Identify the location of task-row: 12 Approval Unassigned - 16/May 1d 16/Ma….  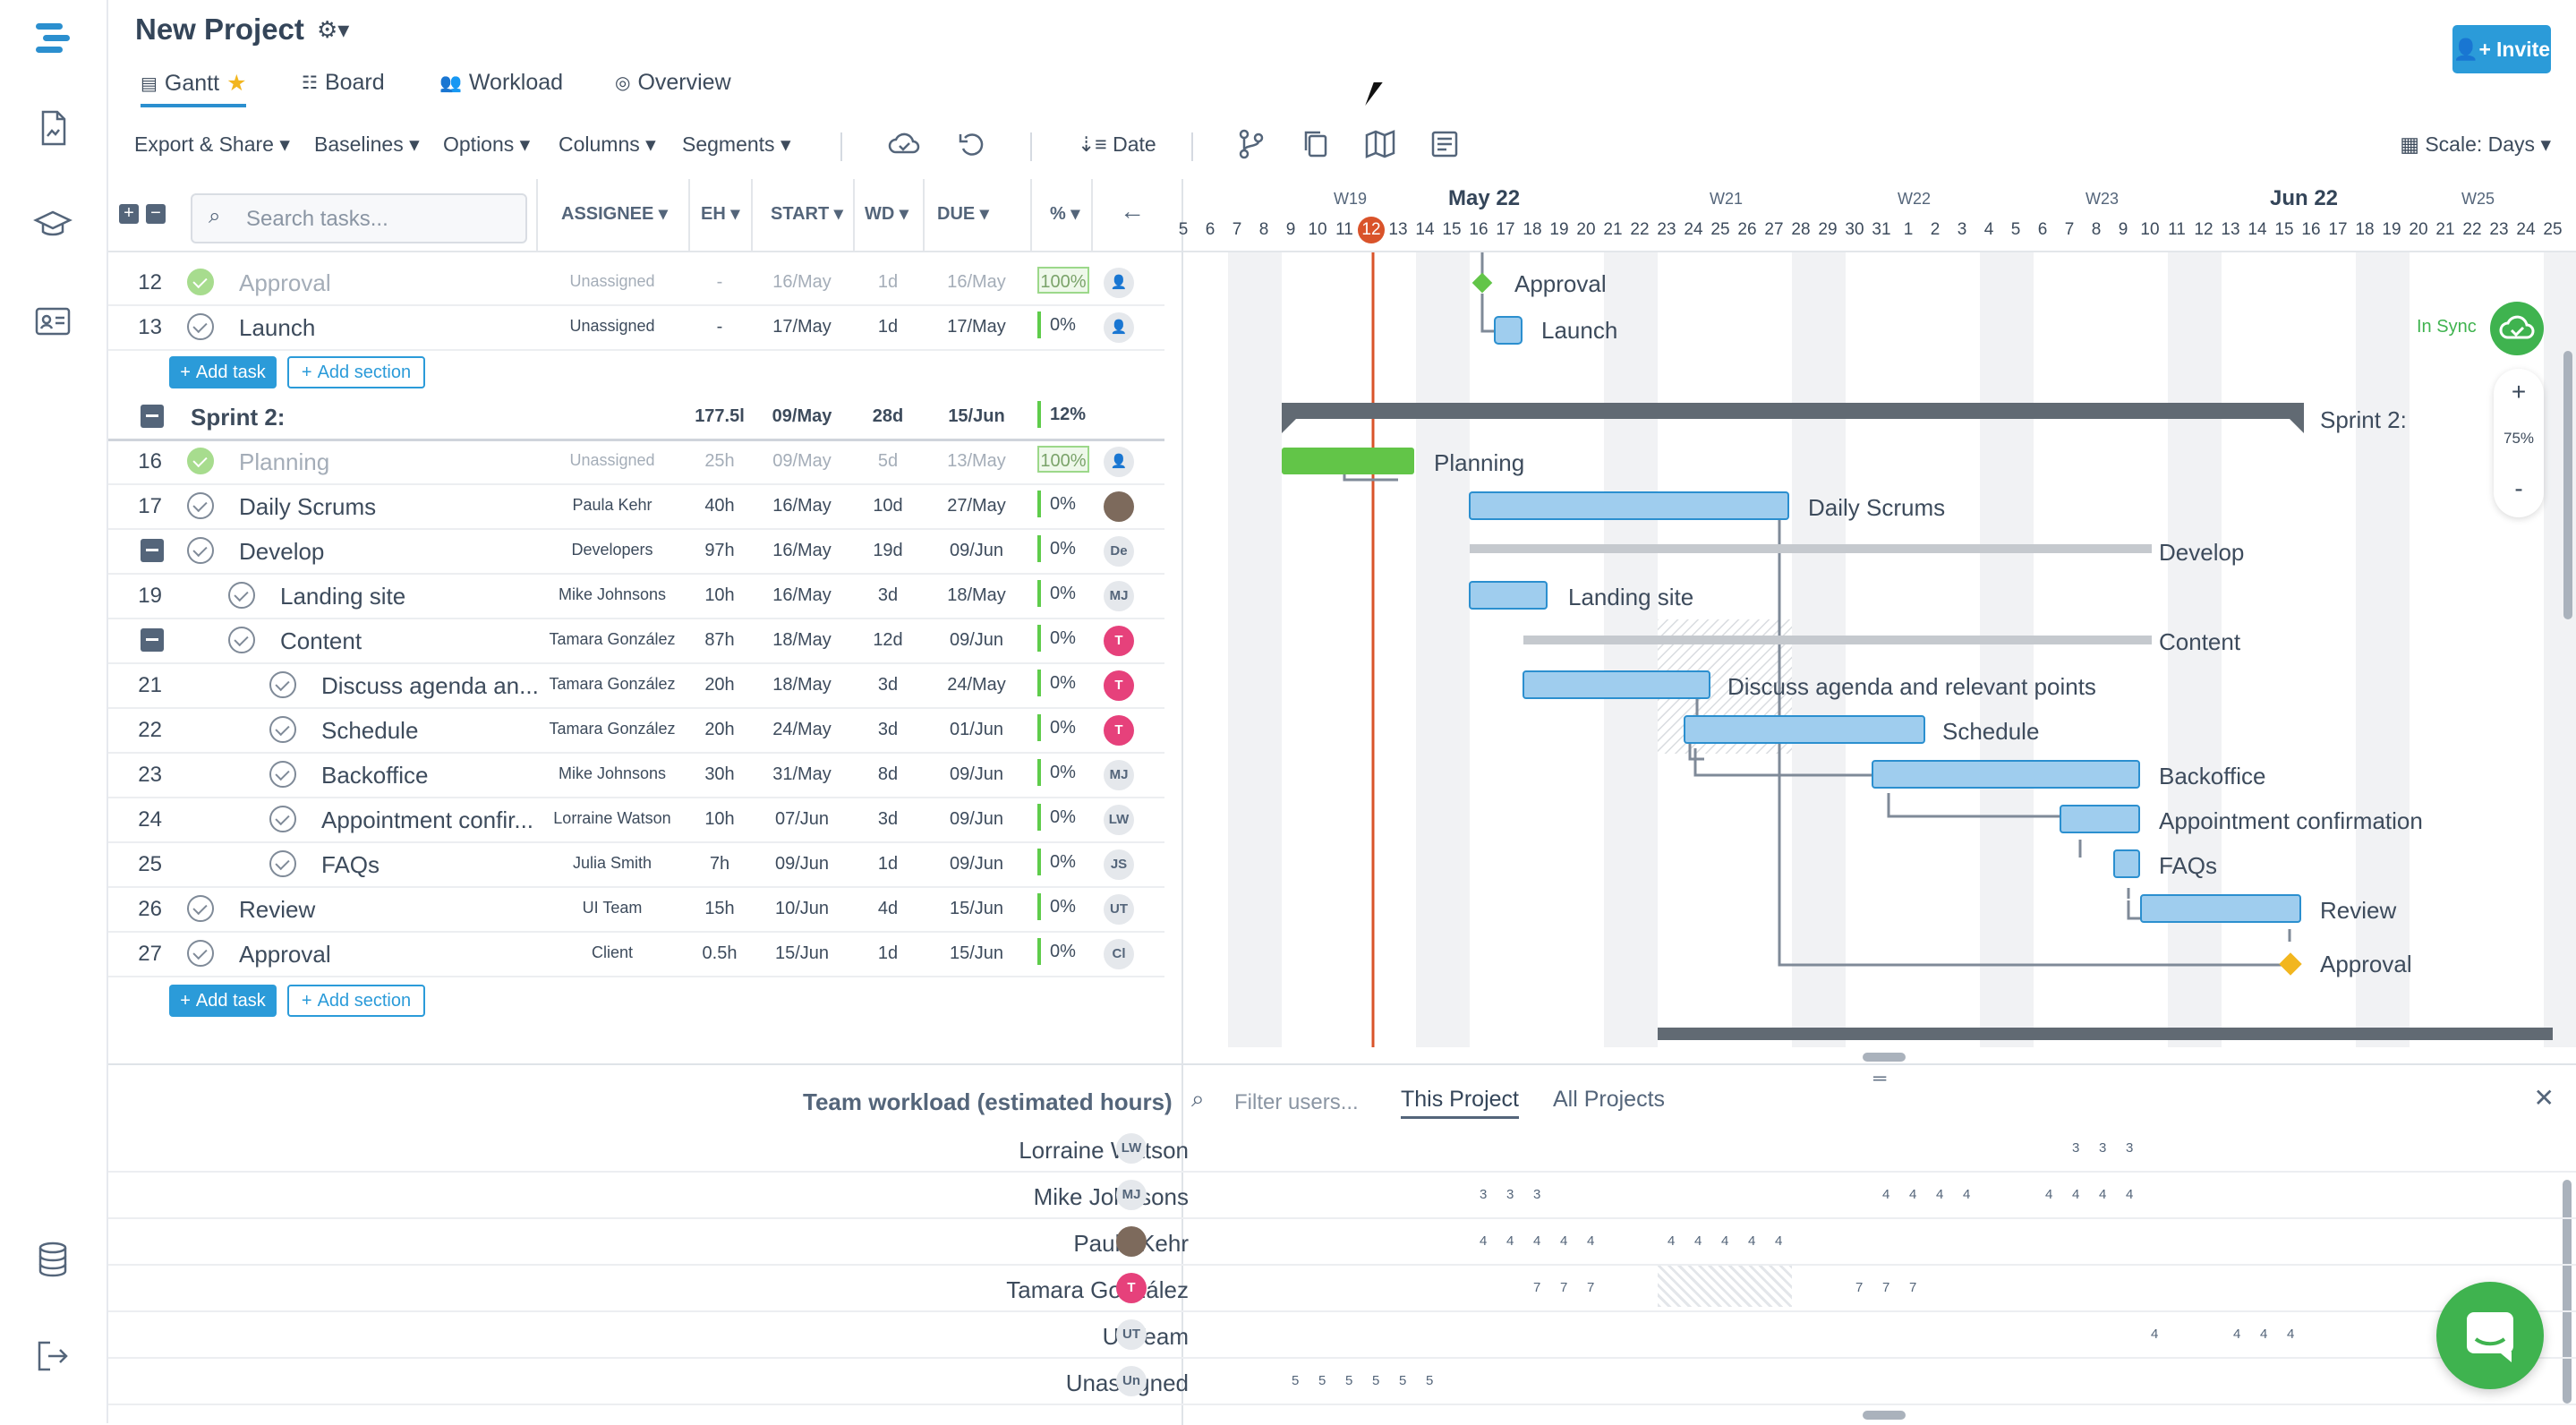
(636, 283).